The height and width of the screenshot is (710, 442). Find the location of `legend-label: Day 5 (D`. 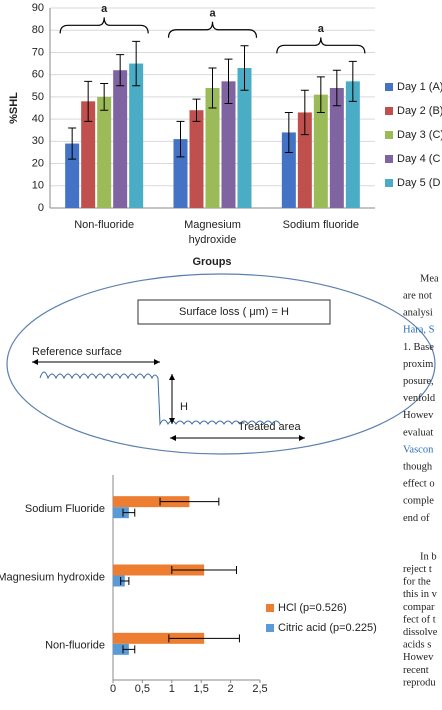

legend-label: Day 5 (D is located at coordinates (418, 183).